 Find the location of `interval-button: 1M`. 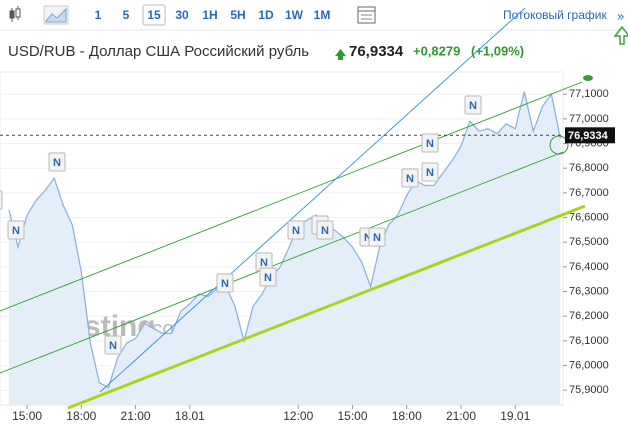

interval-button: 1M is located at coordinates (322, 15).